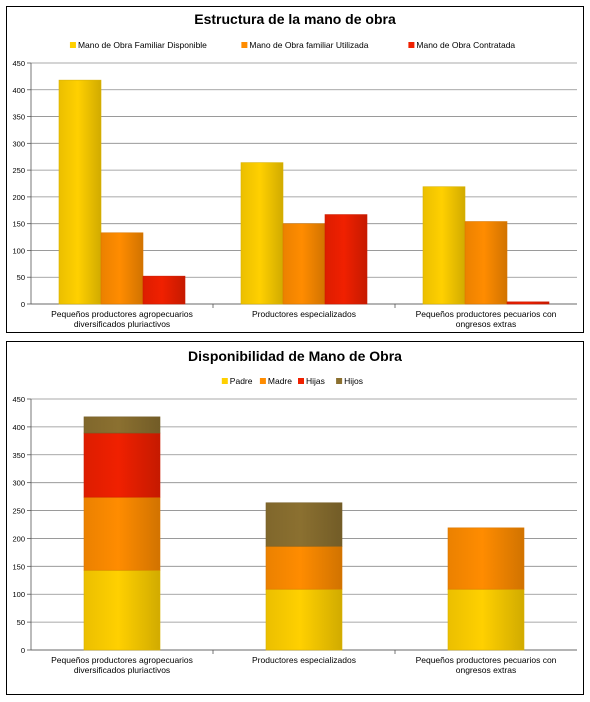  What do you see at coordinates (353, 381) in the screenshot?
I see `legend-label: Hijos` at bounding box center [353, 381].